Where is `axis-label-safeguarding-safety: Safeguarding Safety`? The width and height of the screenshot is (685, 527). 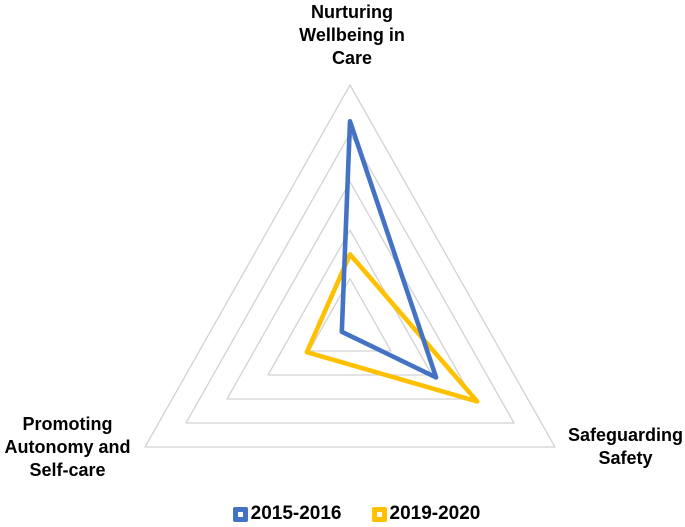
axis-label-safeguarding-safety: Safeguarding Safety is located at coordinates (625, 446).